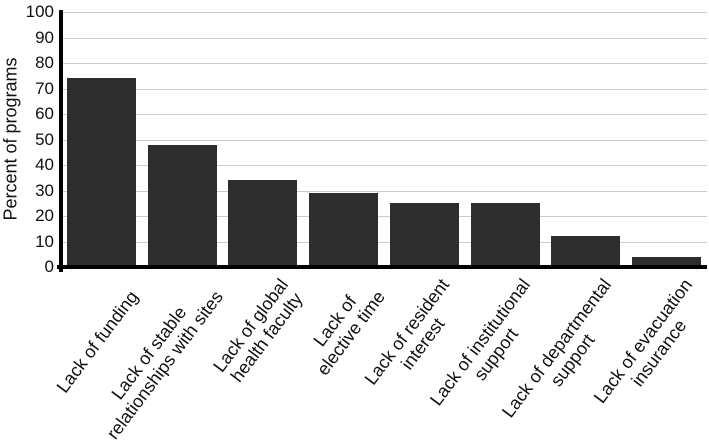 This screenshot has width=709, height=448. What do you see at coordinates (165, 365) in the screenshot?
I see `x-category-label: Lack of stable relationships with sites` at bounding box center [165, 365].